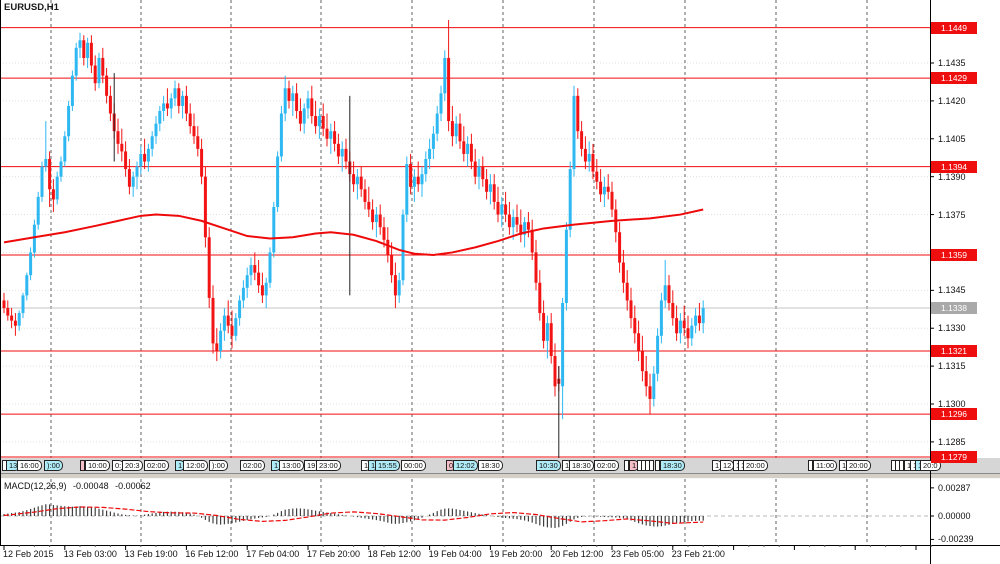 The height and width of the screenshot is (564, 1000). I want to click on time-tag: 00:00, so click(413, 465).